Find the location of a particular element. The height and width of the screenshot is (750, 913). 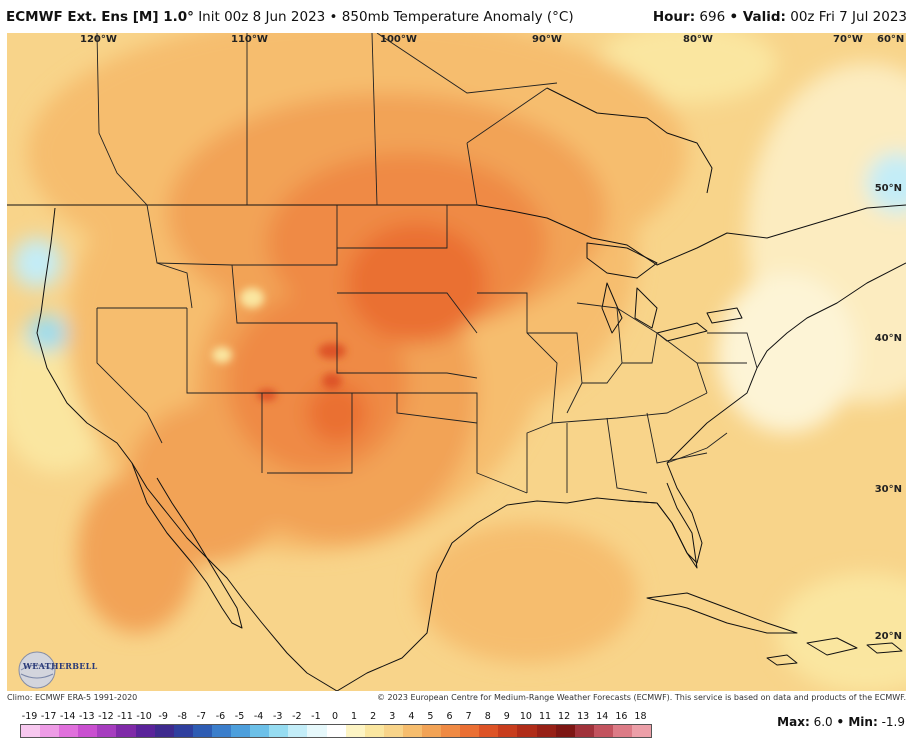

colorbar-label: -4 is located at coordinates (258, 716).